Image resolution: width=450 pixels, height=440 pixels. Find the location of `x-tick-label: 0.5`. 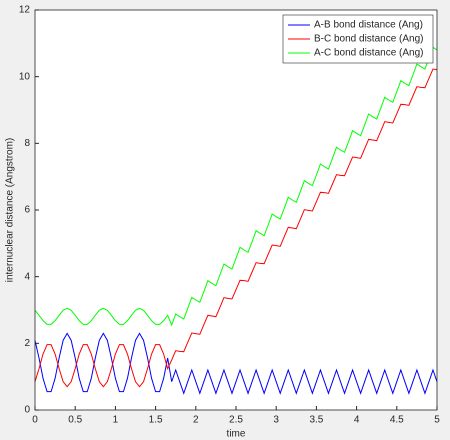

x-tick-label: 0.5 is located at coordinates (75, 420).